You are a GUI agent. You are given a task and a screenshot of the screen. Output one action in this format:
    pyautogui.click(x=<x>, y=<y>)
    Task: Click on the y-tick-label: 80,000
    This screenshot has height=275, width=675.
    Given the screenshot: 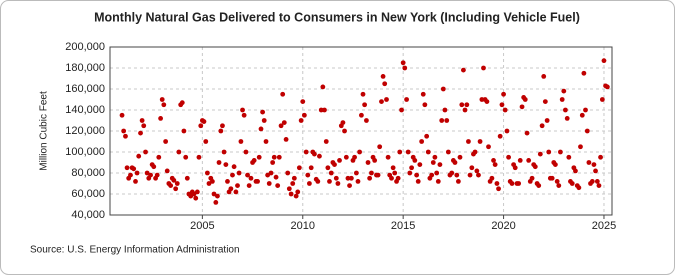 What is the action you would take?
    pyautogui.click(x=88, y=173)
    